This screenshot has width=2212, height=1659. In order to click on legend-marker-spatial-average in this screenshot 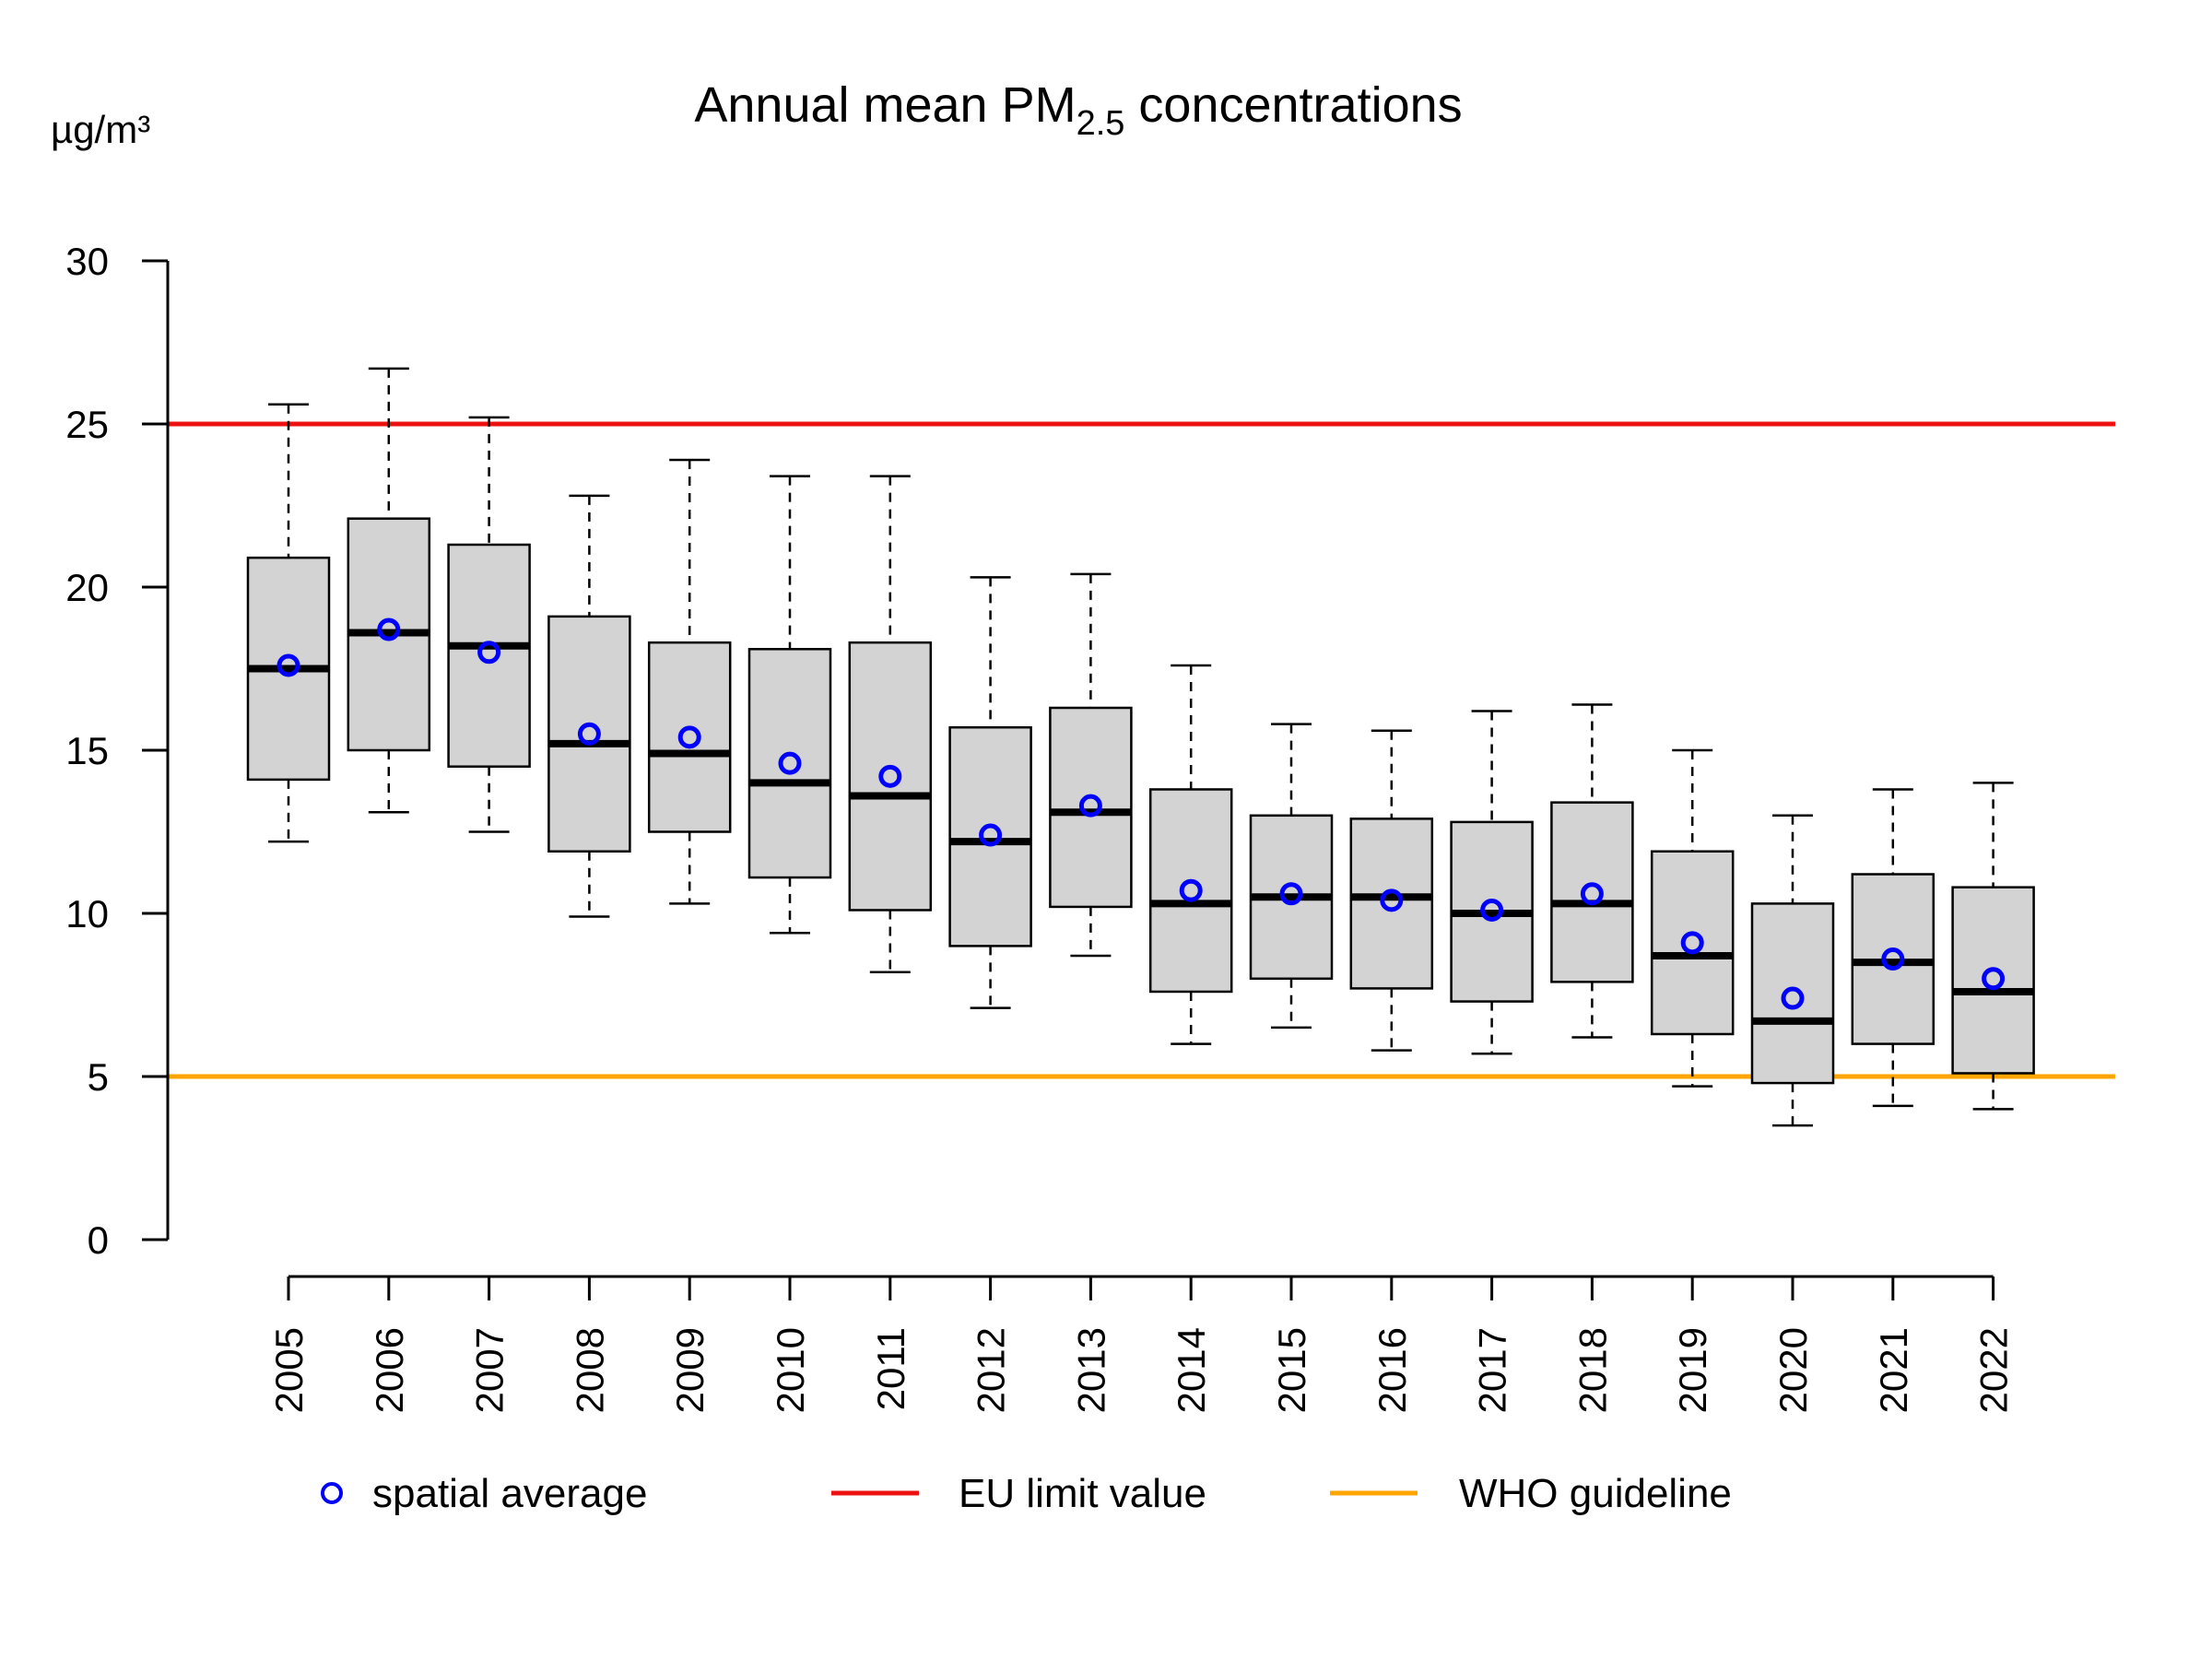, I will do `click(332, 1493)`.